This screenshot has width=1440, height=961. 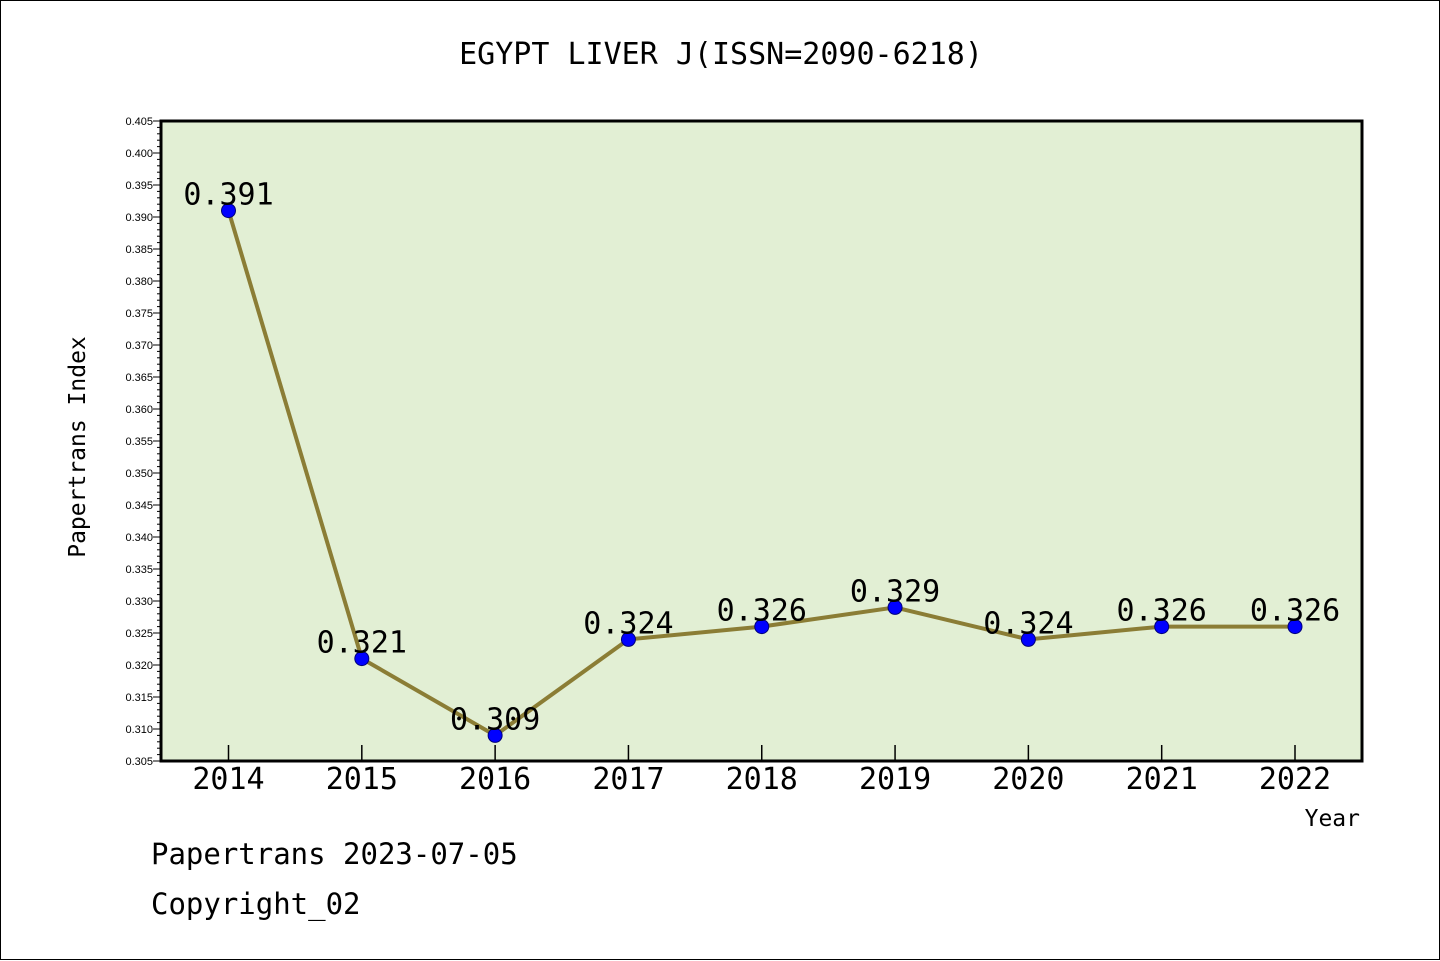 I want to click on data-label: 0.391, so click(x=228, y=195).